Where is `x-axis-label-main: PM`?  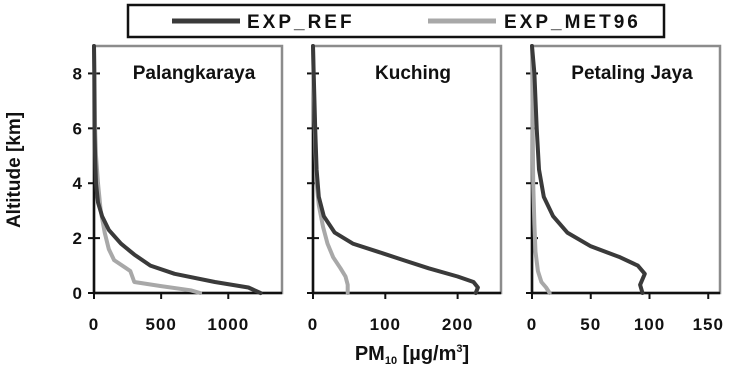
x-axis-label-main: PM is located at coordinates (370, 354).